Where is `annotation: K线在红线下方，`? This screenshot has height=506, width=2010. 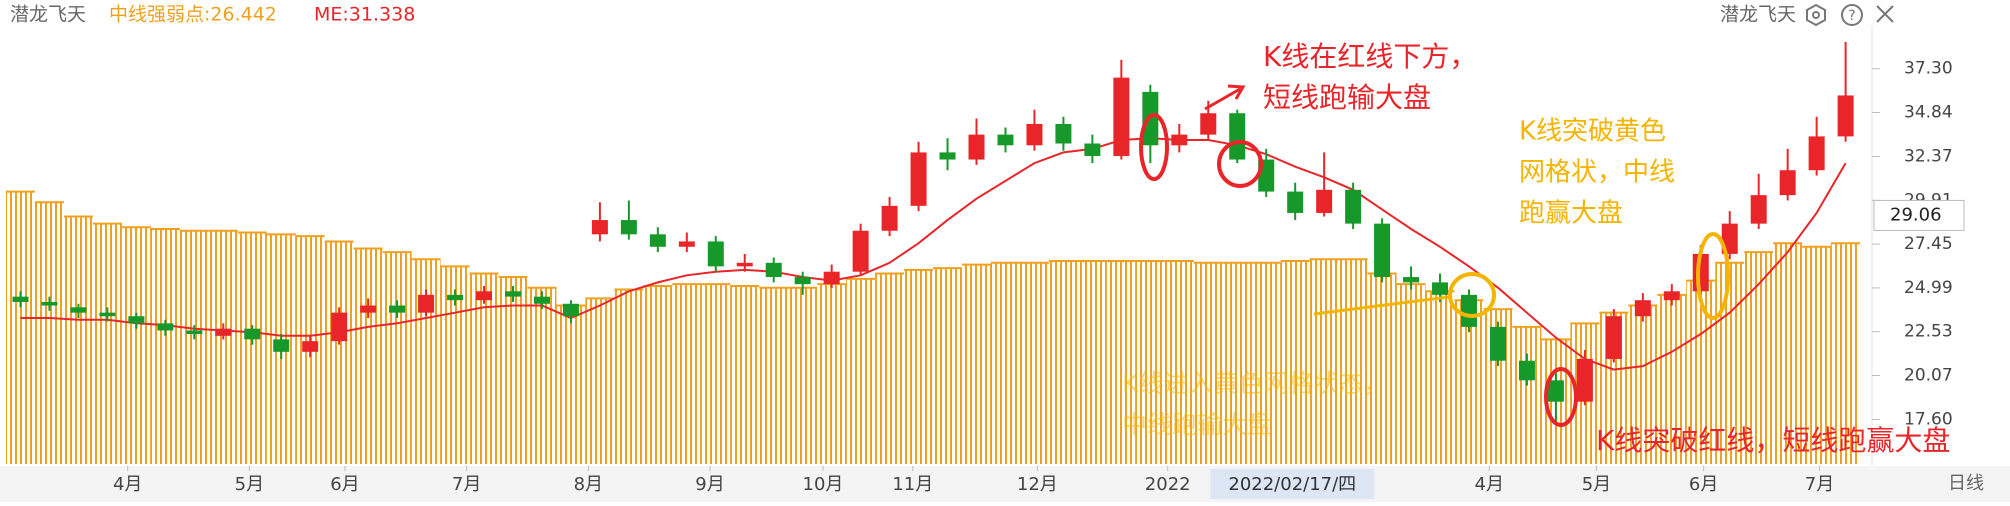
annotation: K线在红线下方， is located at coordinates (1370, 56).